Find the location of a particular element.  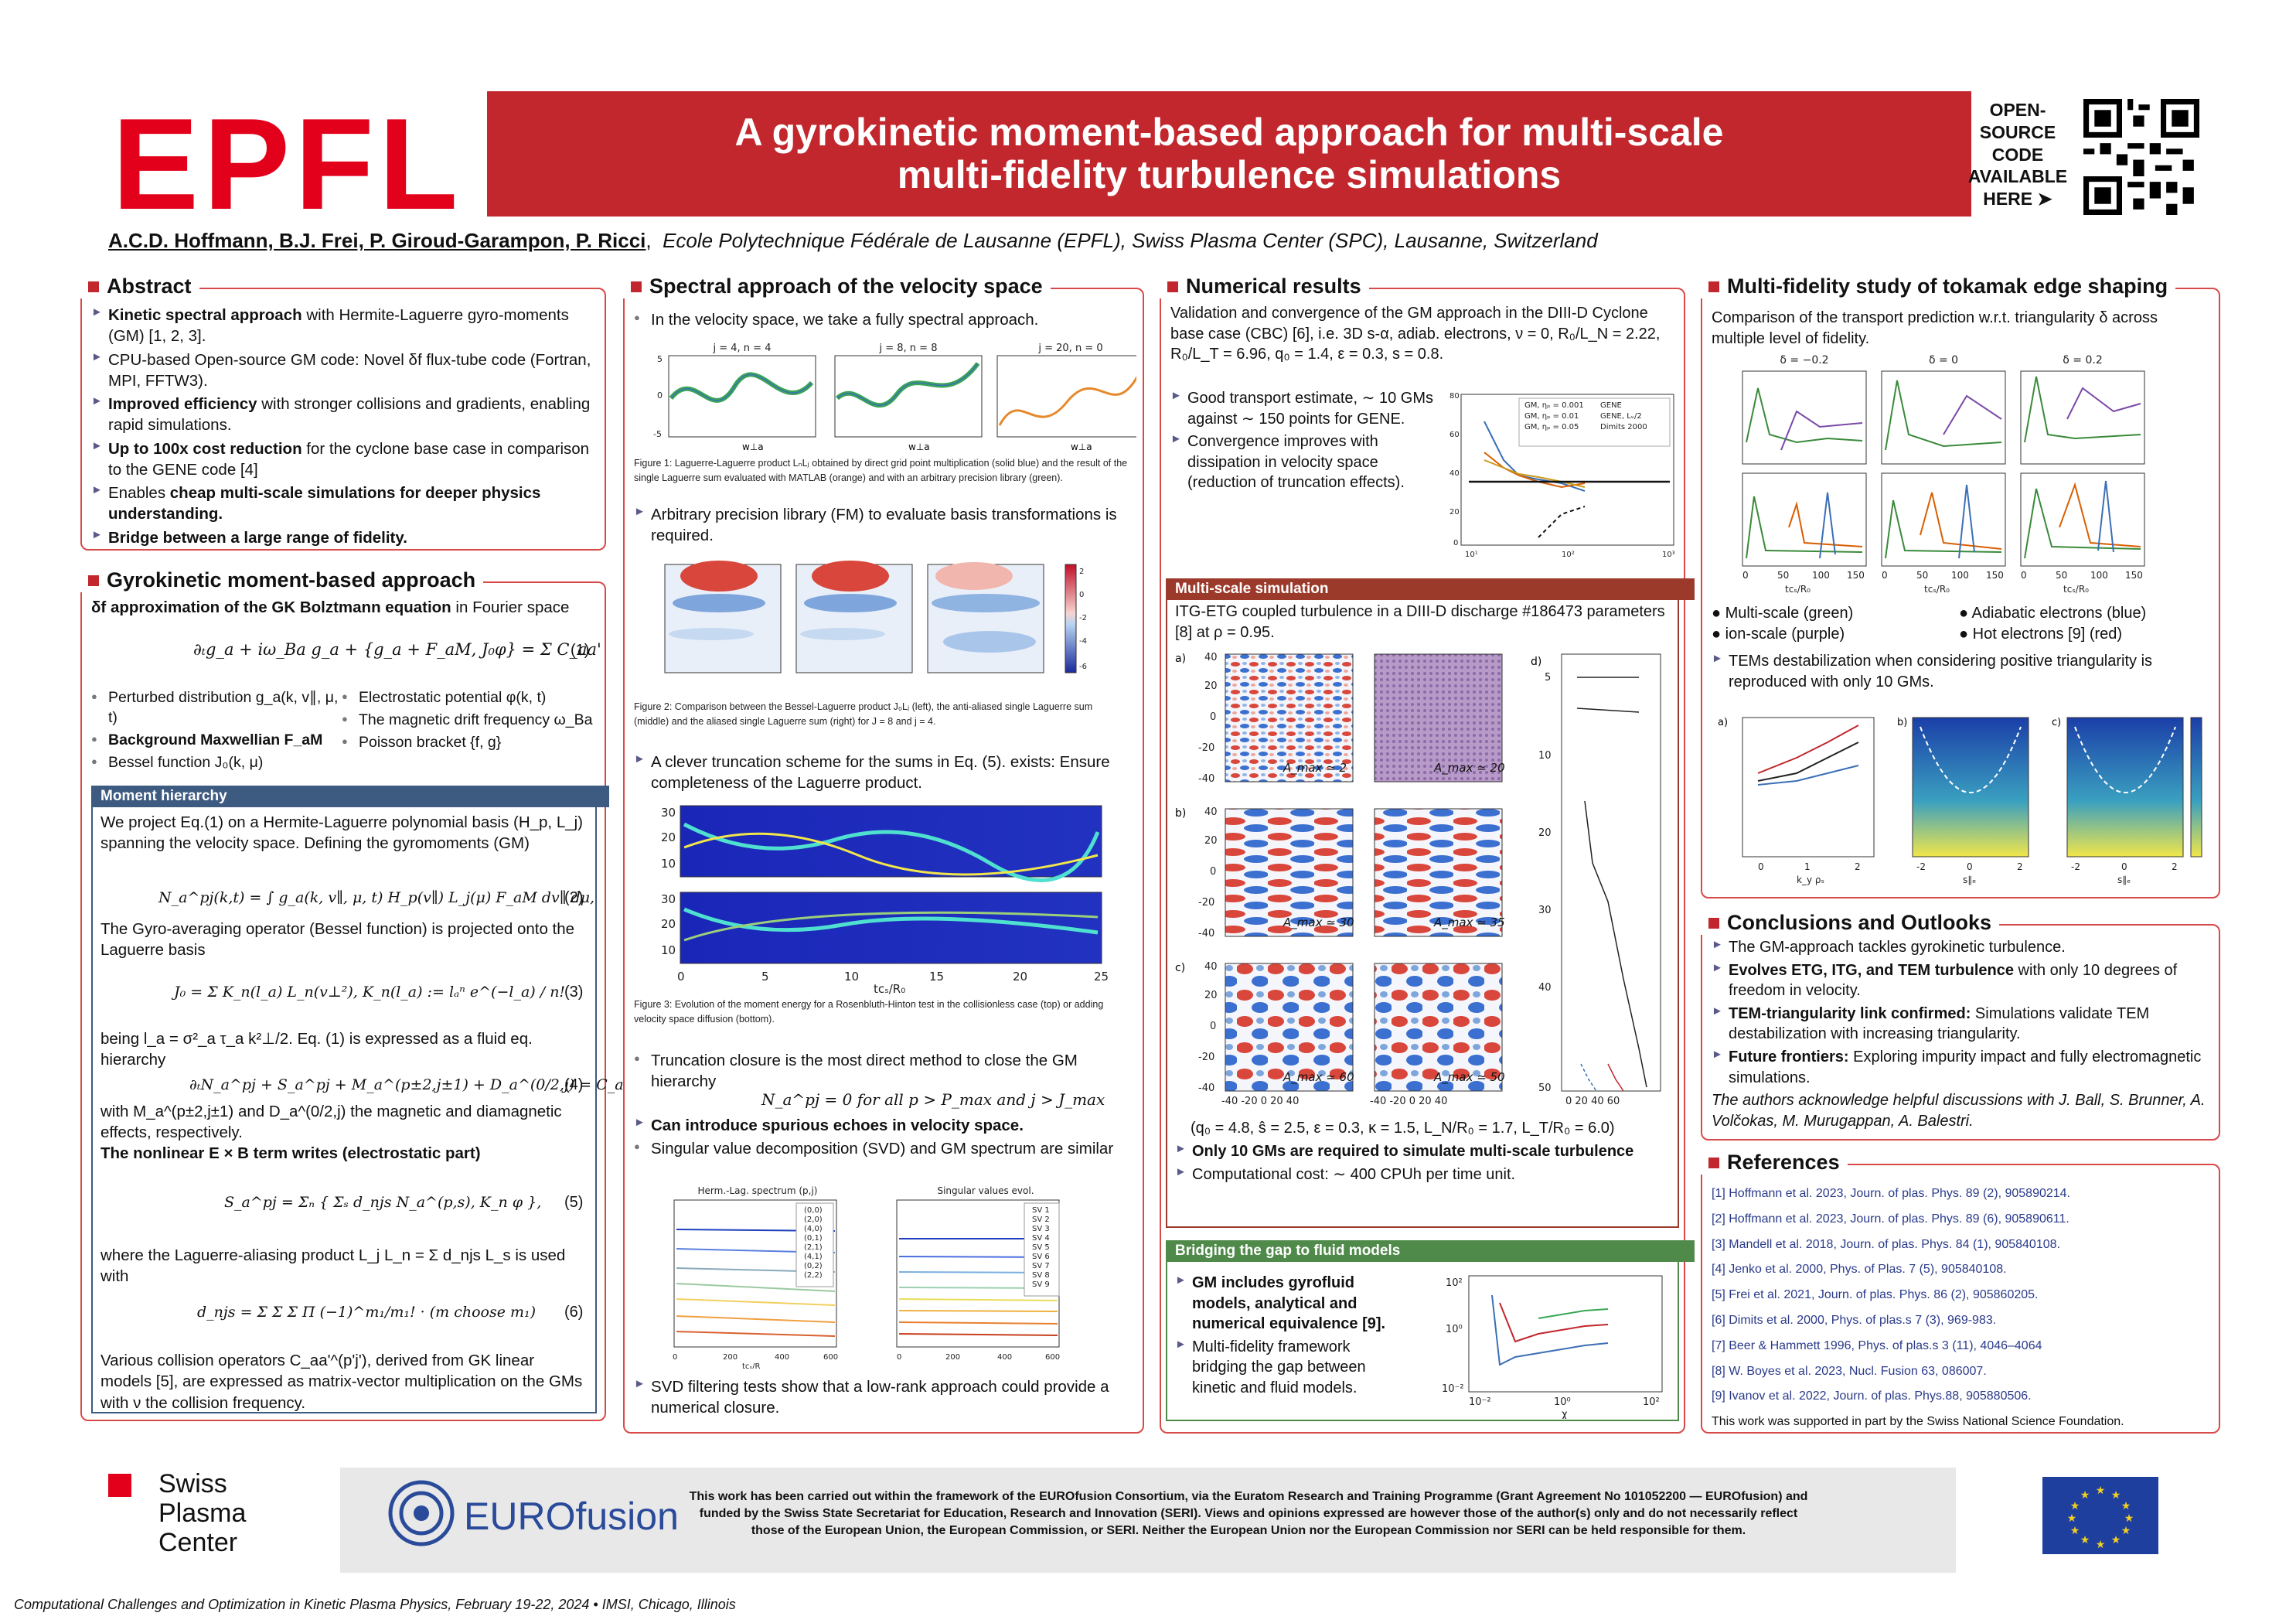

svg-text: 10⁻² is located at coordinates (1480, 1402).